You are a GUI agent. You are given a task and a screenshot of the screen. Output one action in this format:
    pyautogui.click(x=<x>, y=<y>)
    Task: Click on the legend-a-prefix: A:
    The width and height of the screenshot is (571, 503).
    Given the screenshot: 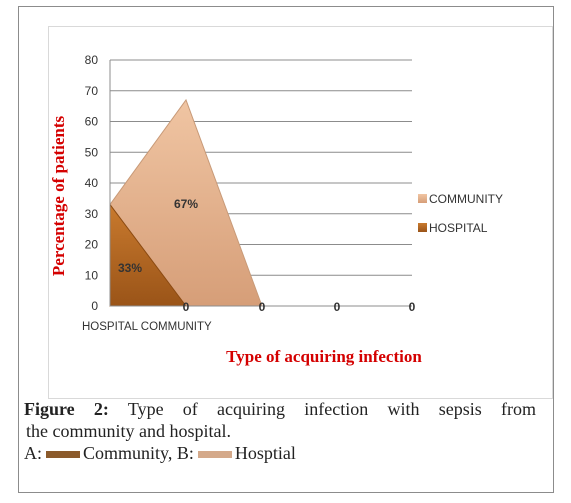 What is the action you would take?
    pyautogui.click(x=33, y=453)
    